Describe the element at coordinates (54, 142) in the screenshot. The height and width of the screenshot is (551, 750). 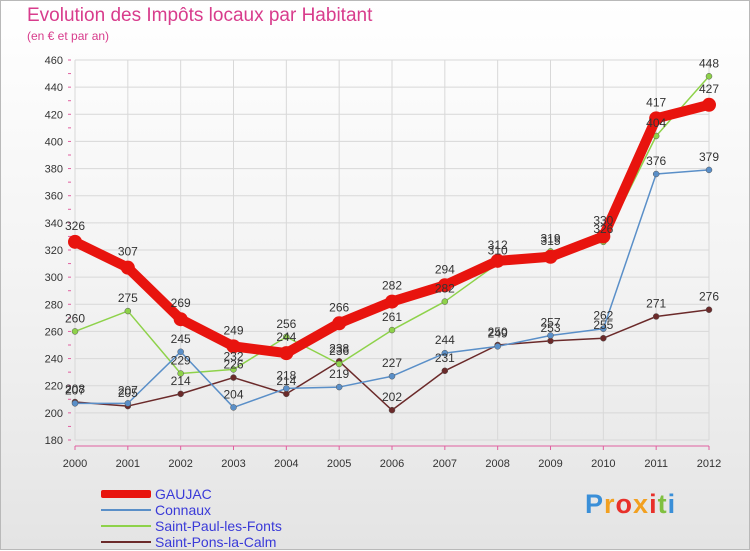
I see `y-tick-label: 400` at that location.